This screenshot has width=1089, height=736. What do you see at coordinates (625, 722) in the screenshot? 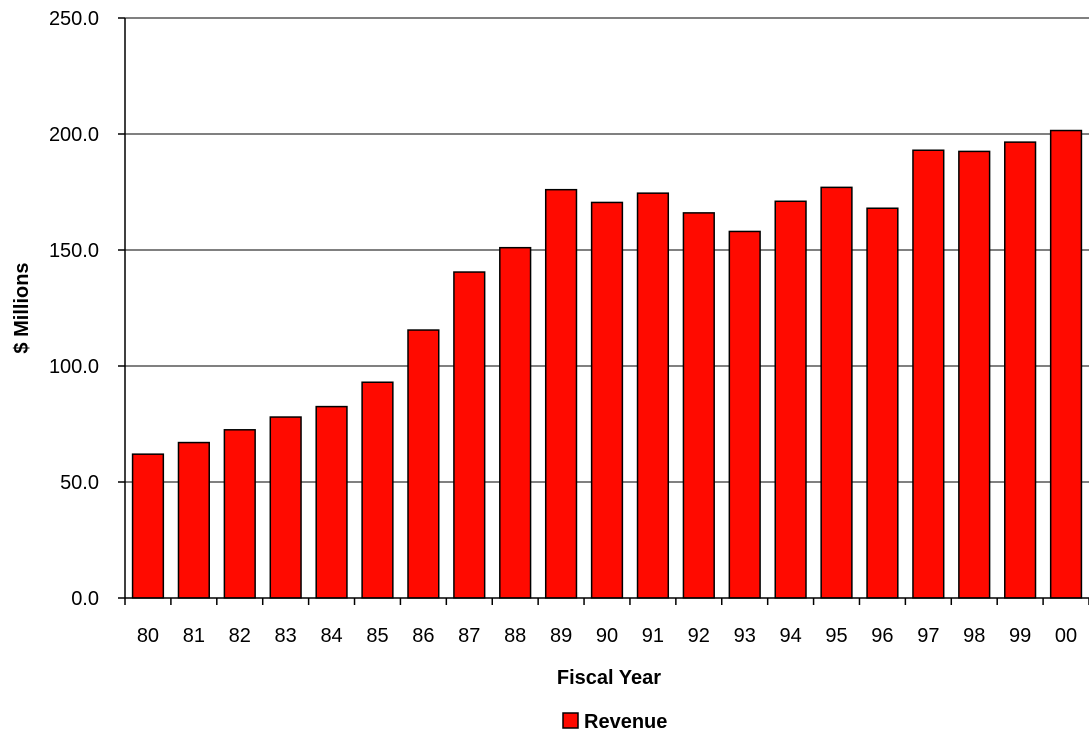
I see `legend-label-revenue: Revenue` at bounding box center [625, 722].